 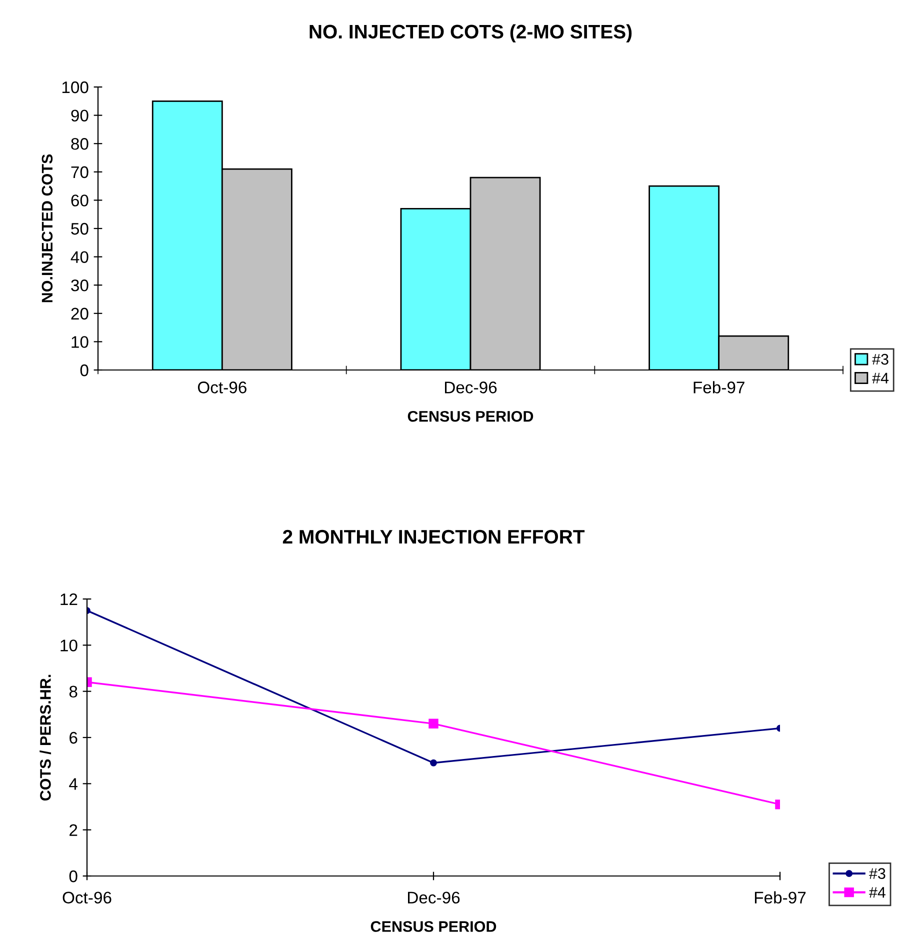 I want to click on y-tick-label: 60, so click(x=79, y=200).